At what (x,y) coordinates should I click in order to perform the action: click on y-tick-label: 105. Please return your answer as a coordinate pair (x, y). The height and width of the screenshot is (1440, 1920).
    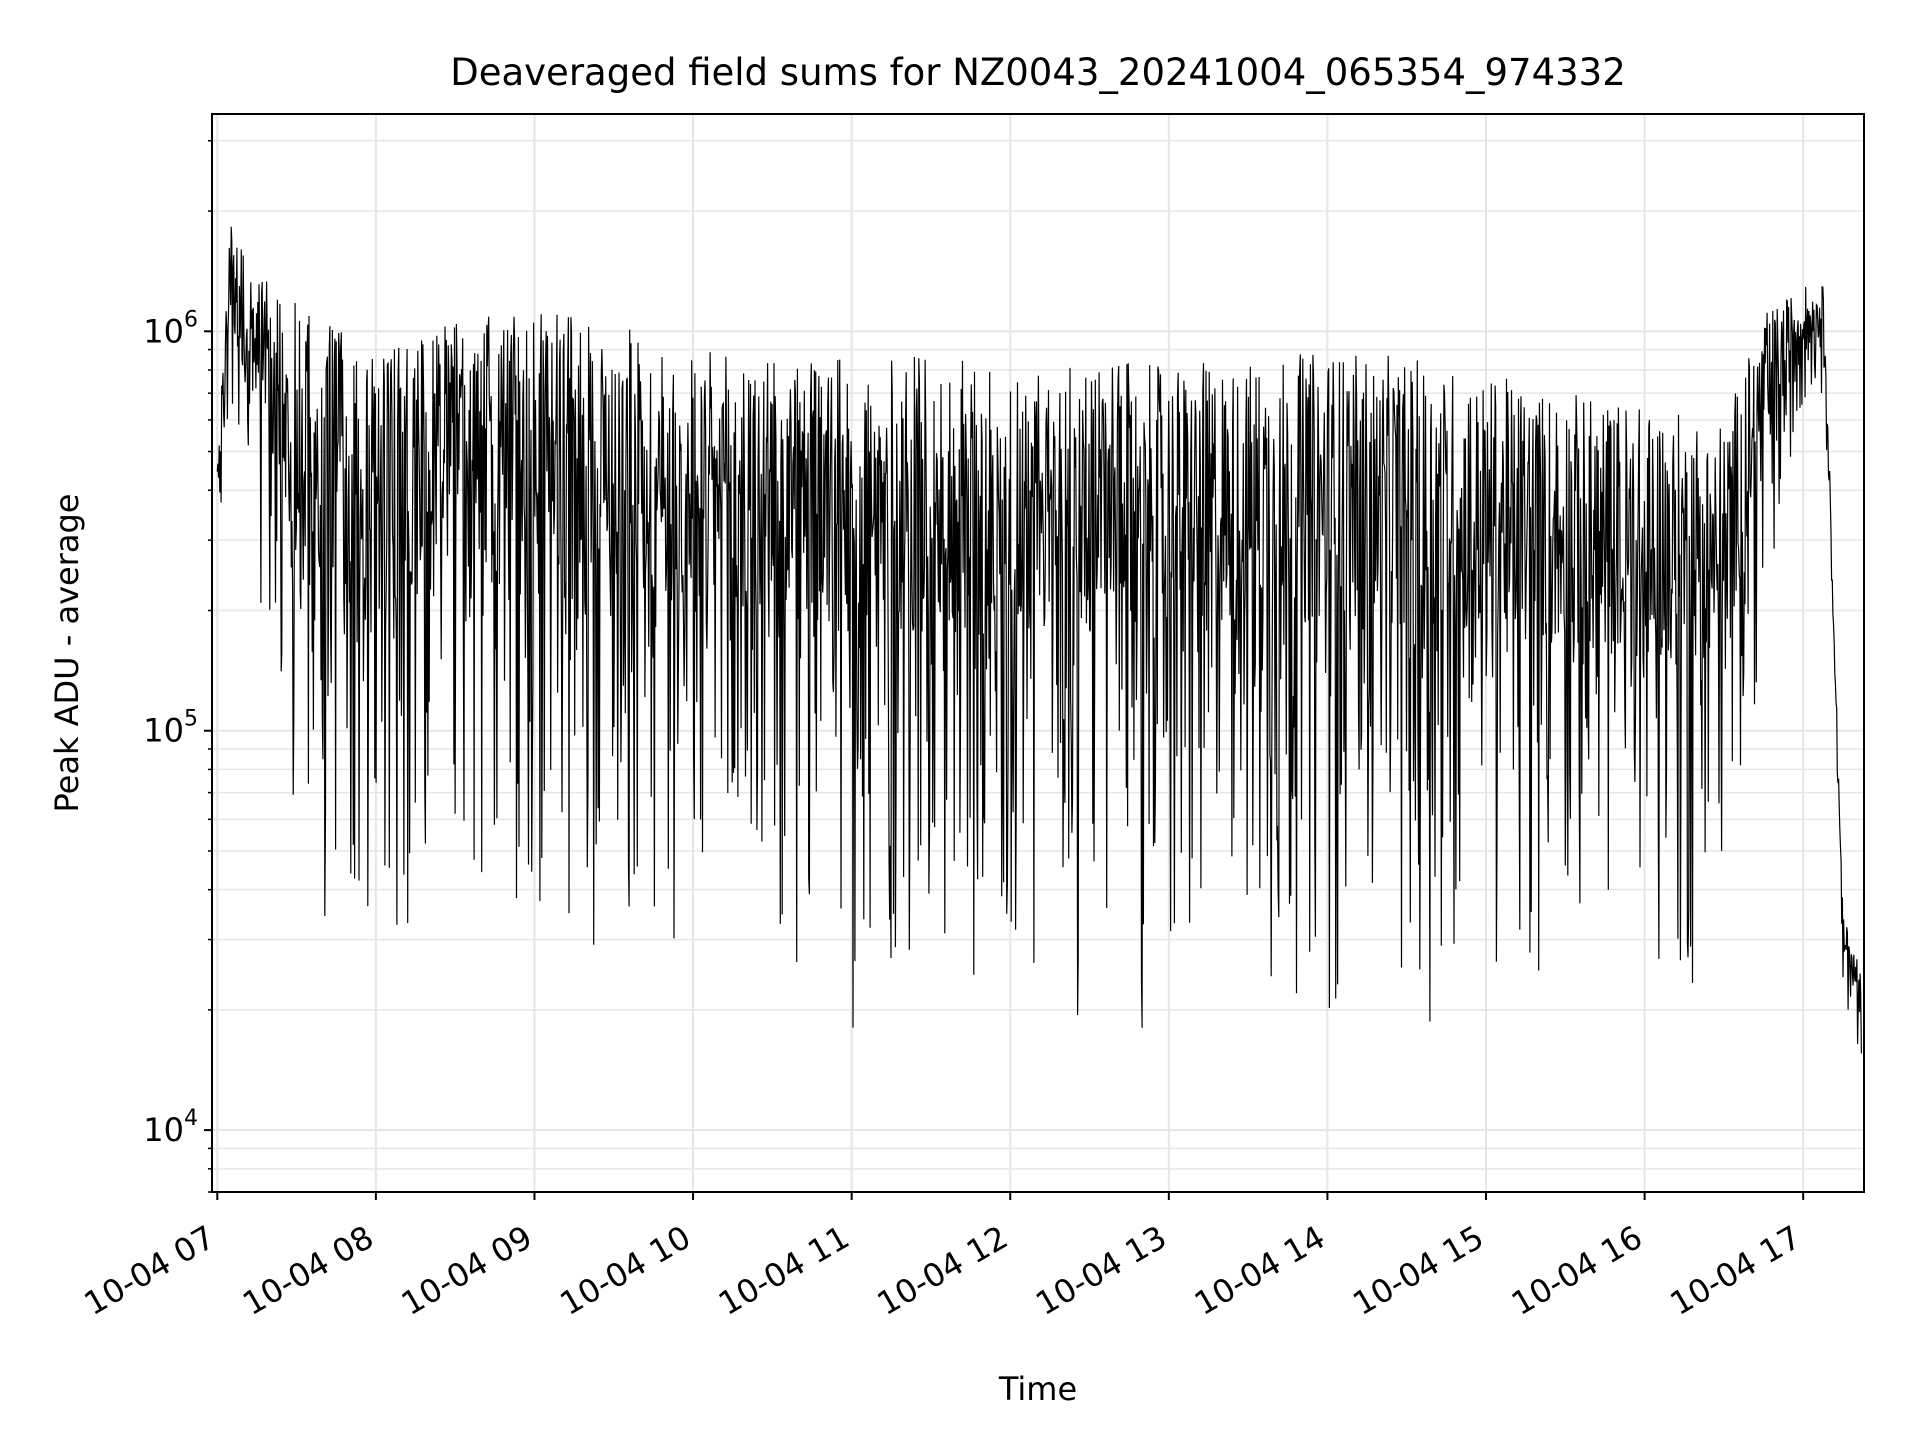
    Looking at the image, I should click on (170, 728).